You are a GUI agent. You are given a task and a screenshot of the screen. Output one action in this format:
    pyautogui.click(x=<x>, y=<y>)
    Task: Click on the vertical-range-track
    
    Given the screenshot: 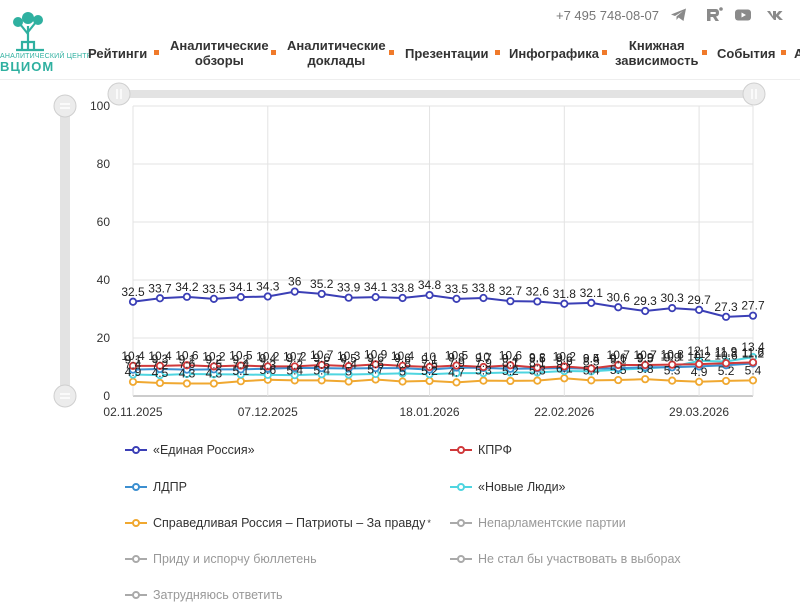 What is the action you would take?
    pyautogui.click(x=65, y=248)
    